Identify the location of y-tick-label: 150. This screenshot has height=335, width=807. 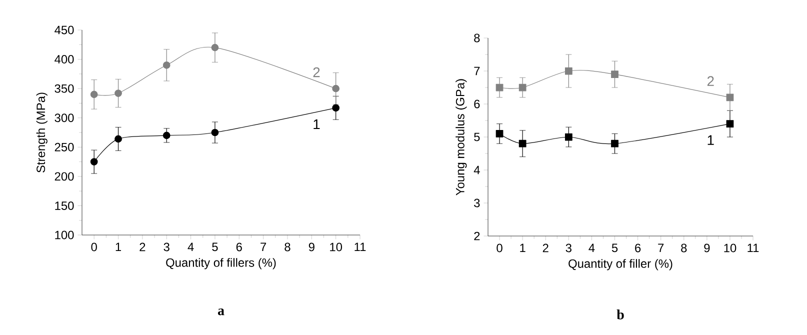
(64, 205).